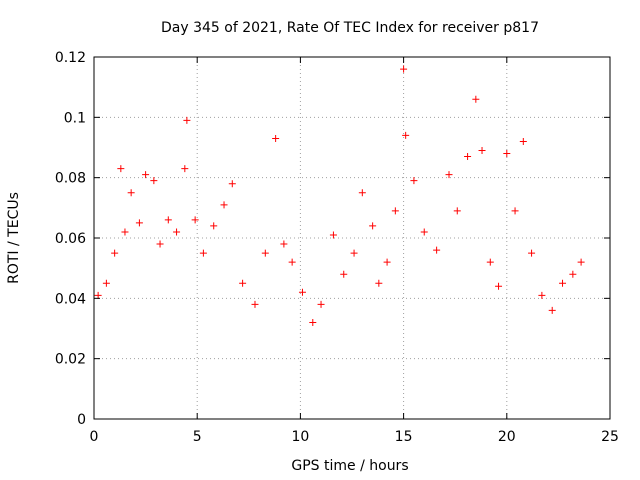 Image resolution: width=640 pixels, height=480 pixels. I want to click on x-tick-label: 25, so click(610, 437).